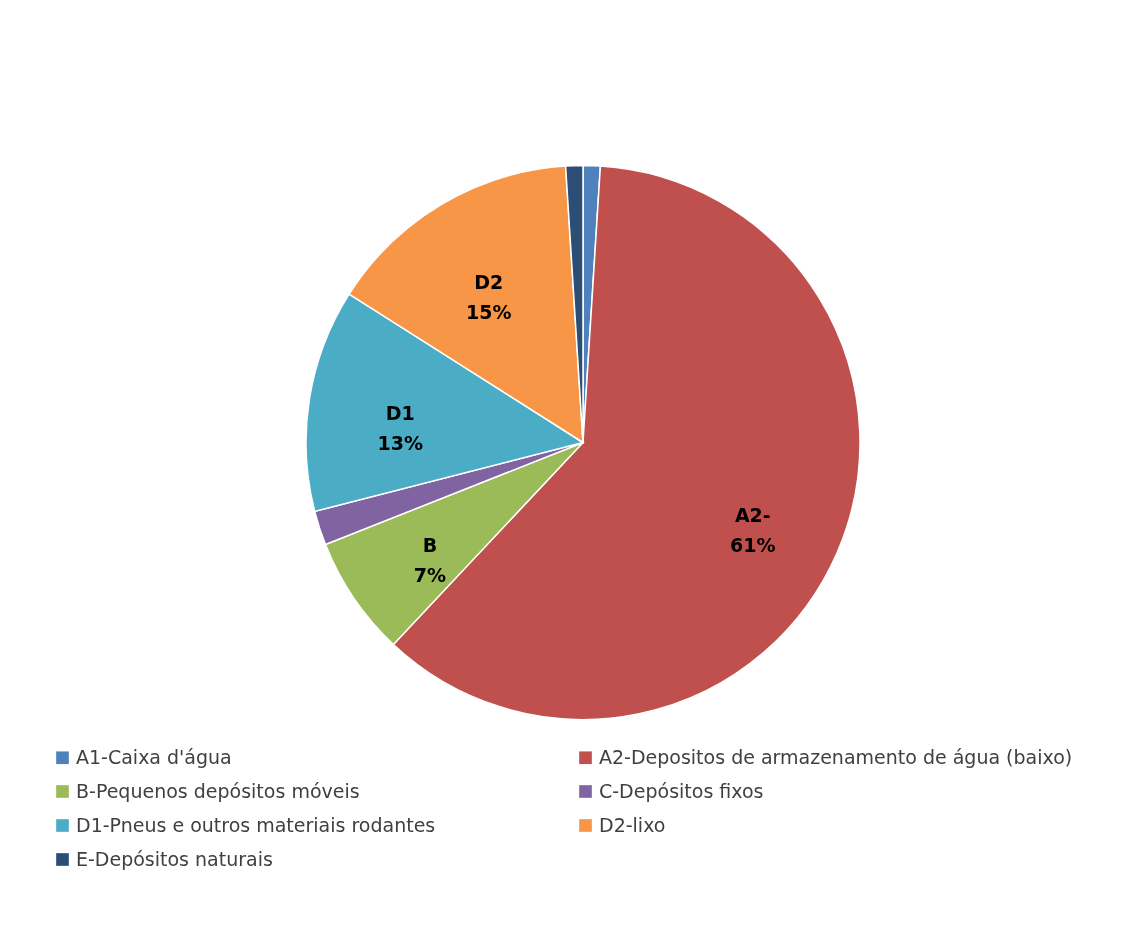 The image size is (1147, 940). I want to click on legend-label: A2-Depositos de armazenamento de água (baixo), so click(836, 756).